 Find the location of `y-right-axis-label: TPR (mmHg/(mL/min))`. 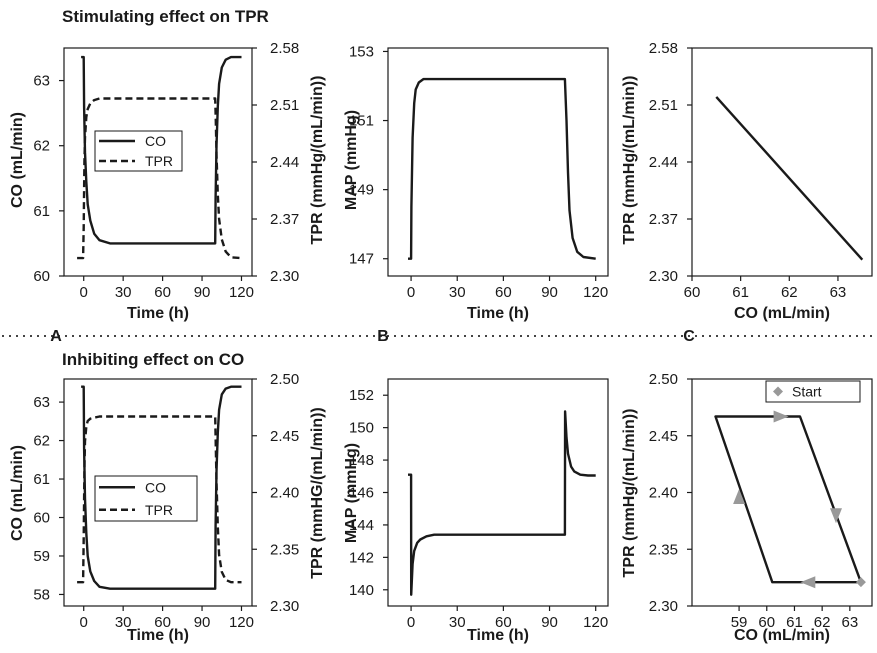

y-right-axis-label: TPR (mmHg/(mL/min)) is located at coordinates (317, 160).